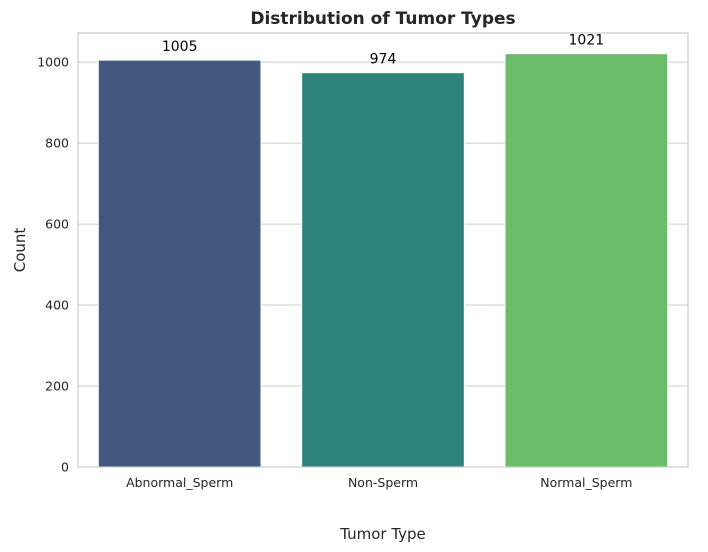  Describe the element at coordinates (179, 482) in the screenshot. I see `x-tick-label: Abnormal_Sperm` at that location.